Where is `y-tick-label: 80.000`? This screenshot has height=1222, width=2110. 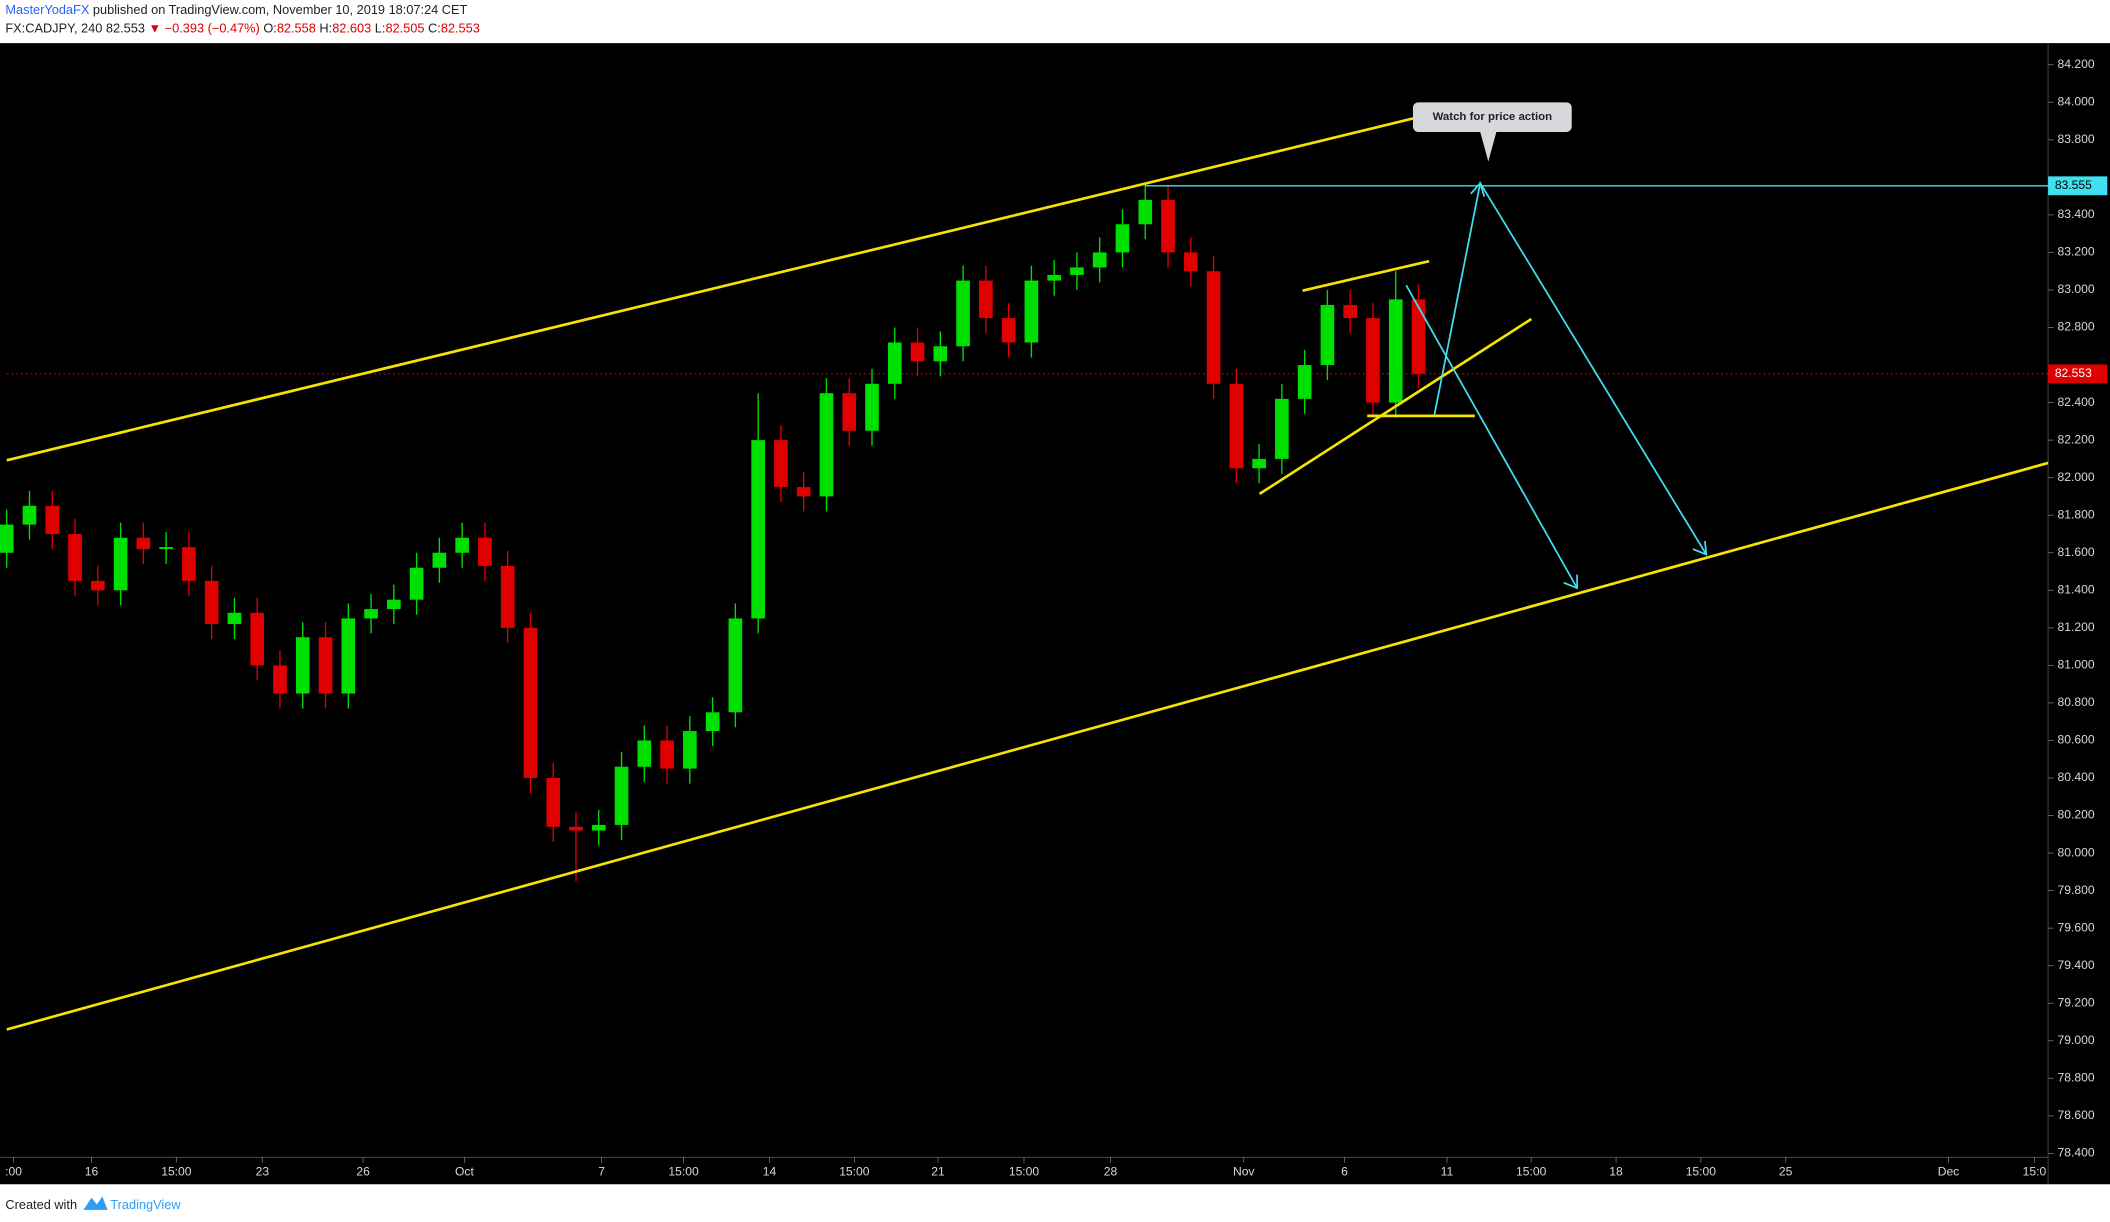
y-tick-label: 80.000 is located at coordinates (2076, 852).